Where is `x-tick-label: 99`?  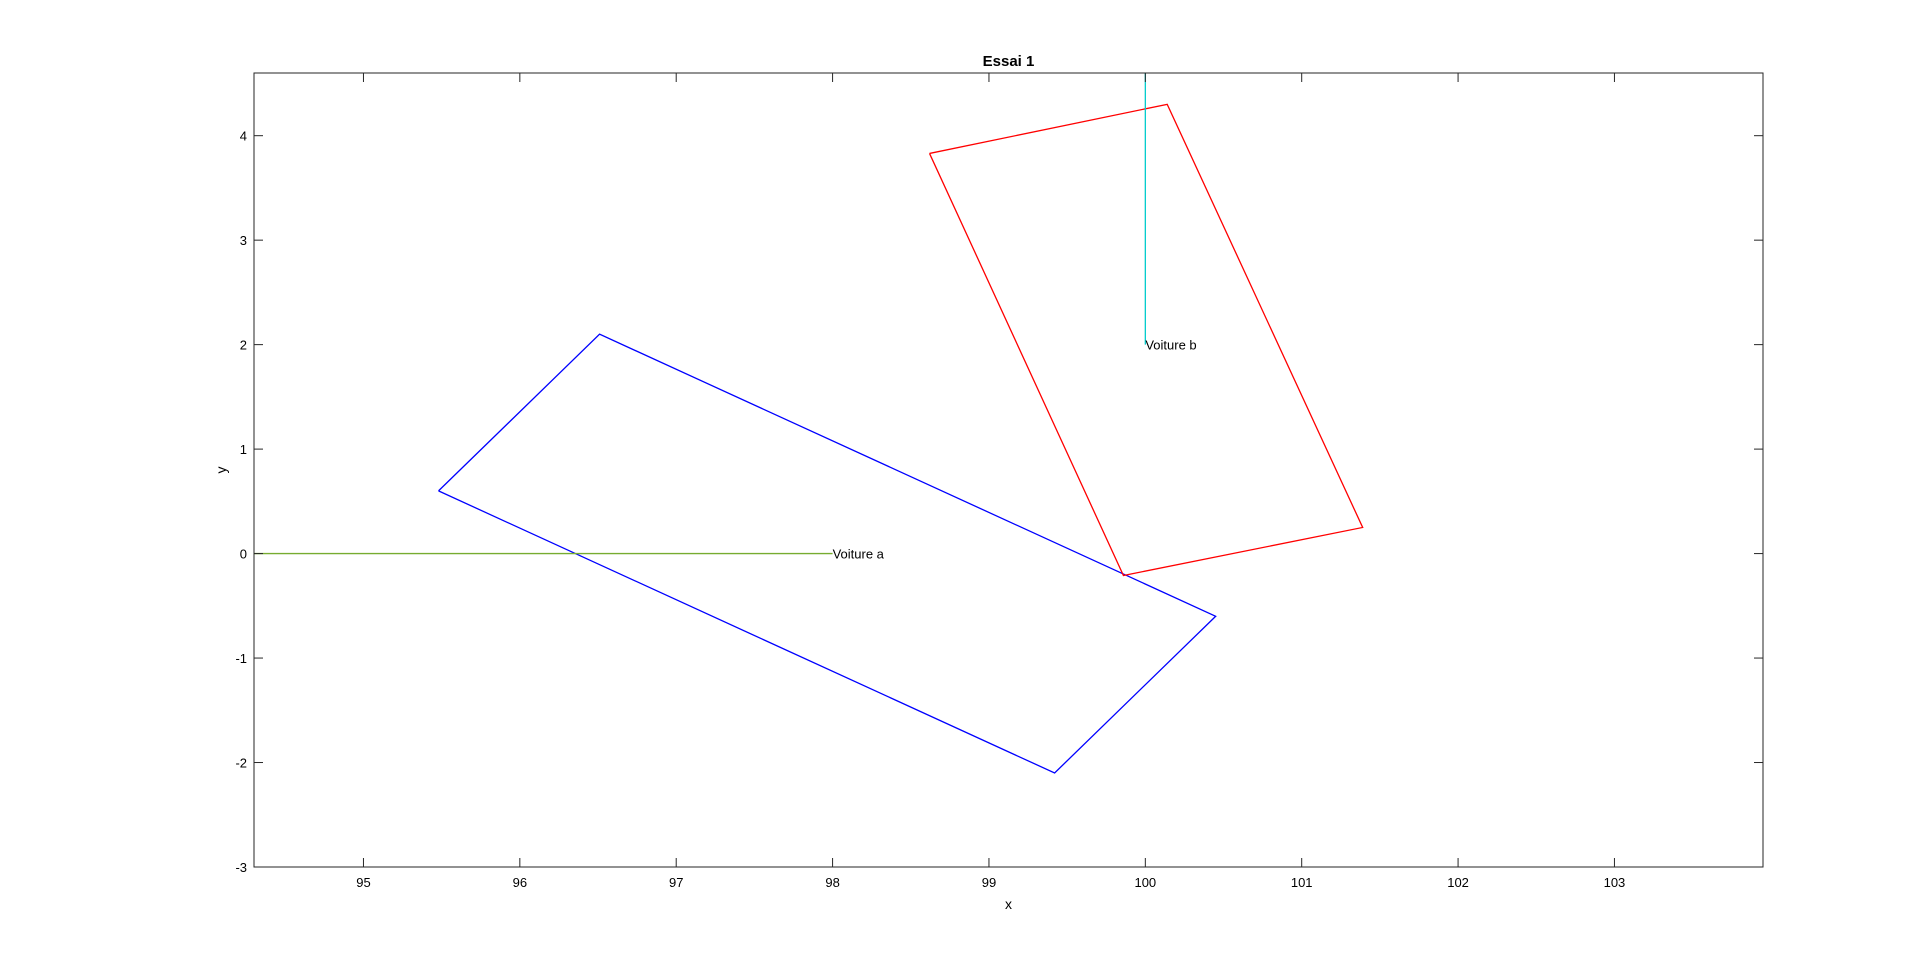
x-tick-label: 99 is located at coordinates (989, 882).